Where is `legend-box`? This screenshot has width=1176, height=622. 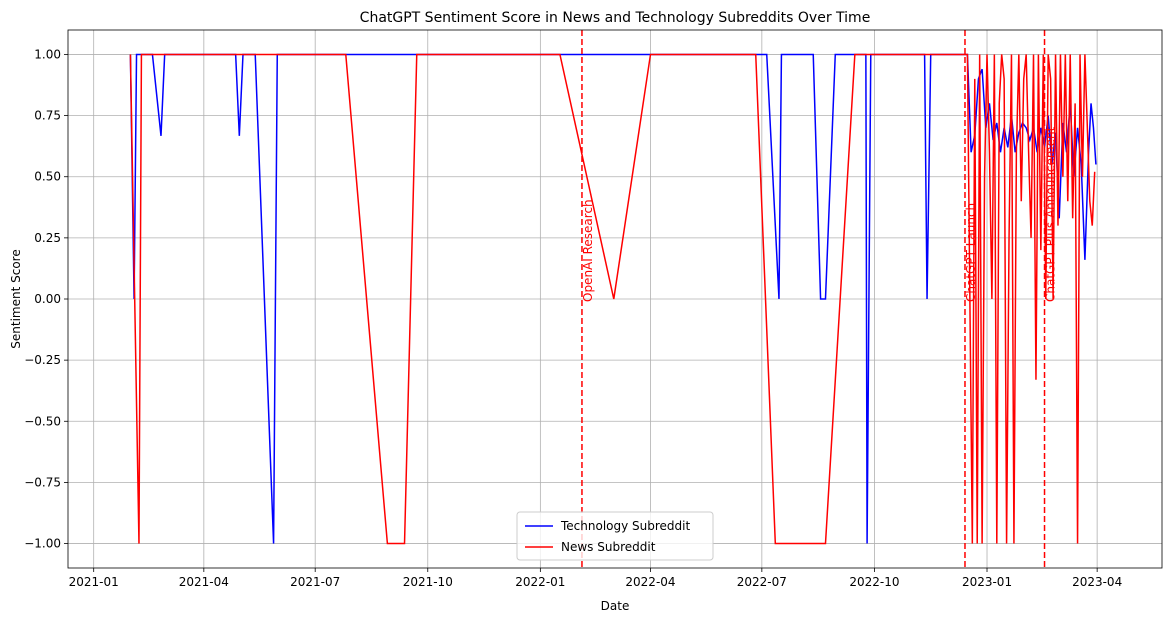
legend-box is located at coordinates (615, 536).